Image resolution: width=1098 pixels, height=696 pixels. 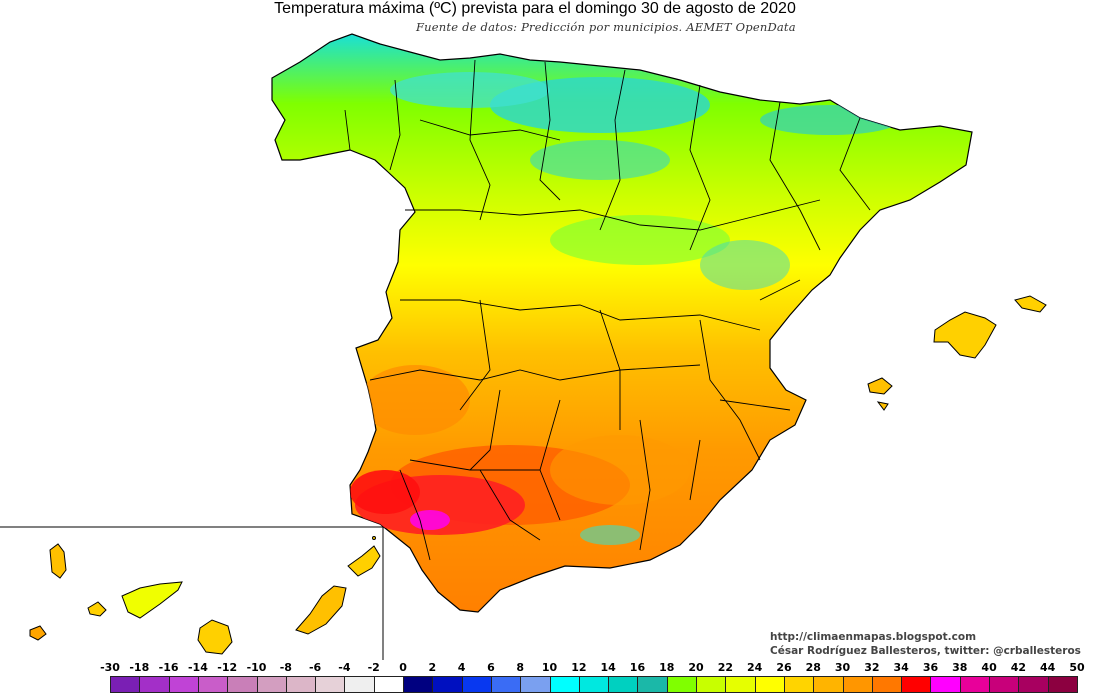 I want to click on legend-color-bar, so click(x=594, y=684).